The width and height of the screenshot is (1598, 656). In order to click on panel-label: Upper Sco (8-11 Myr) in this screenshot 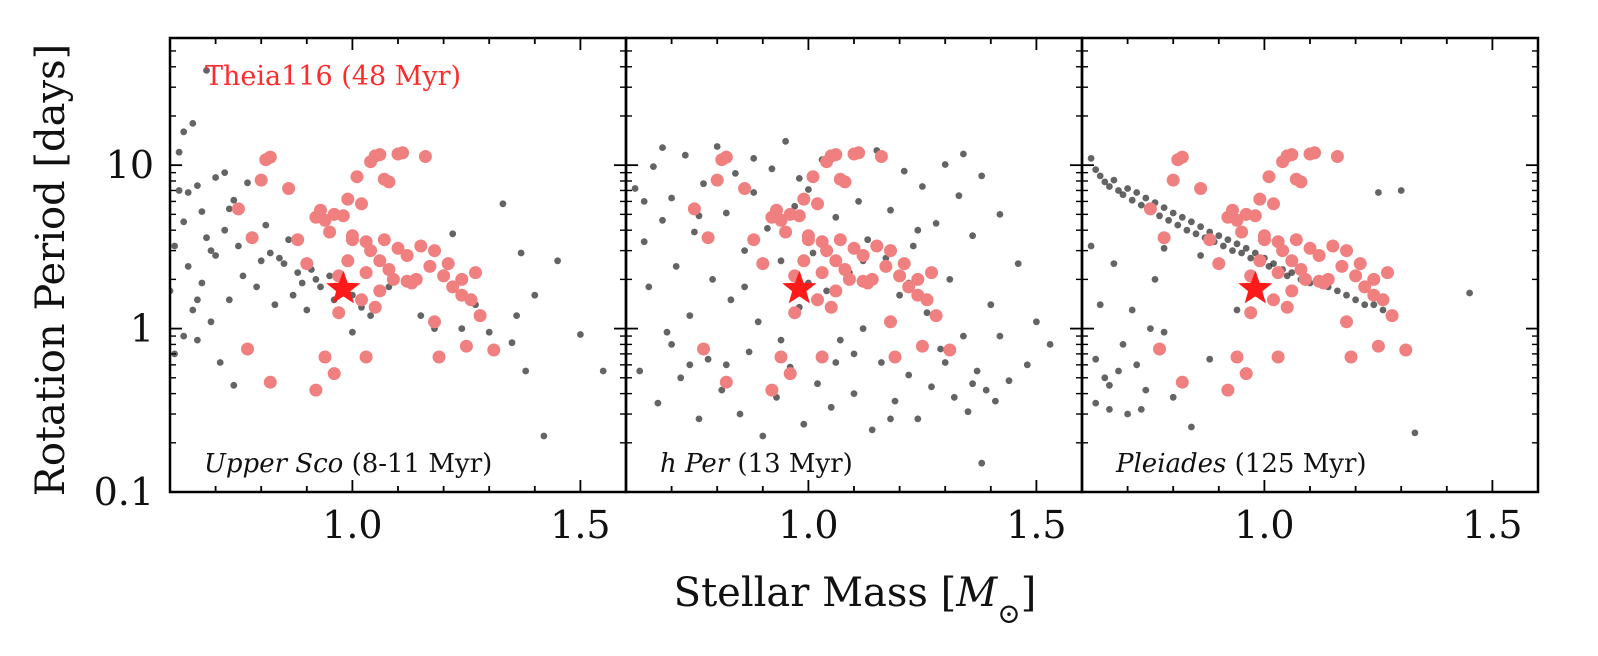, I will do `click(348, 464)`.